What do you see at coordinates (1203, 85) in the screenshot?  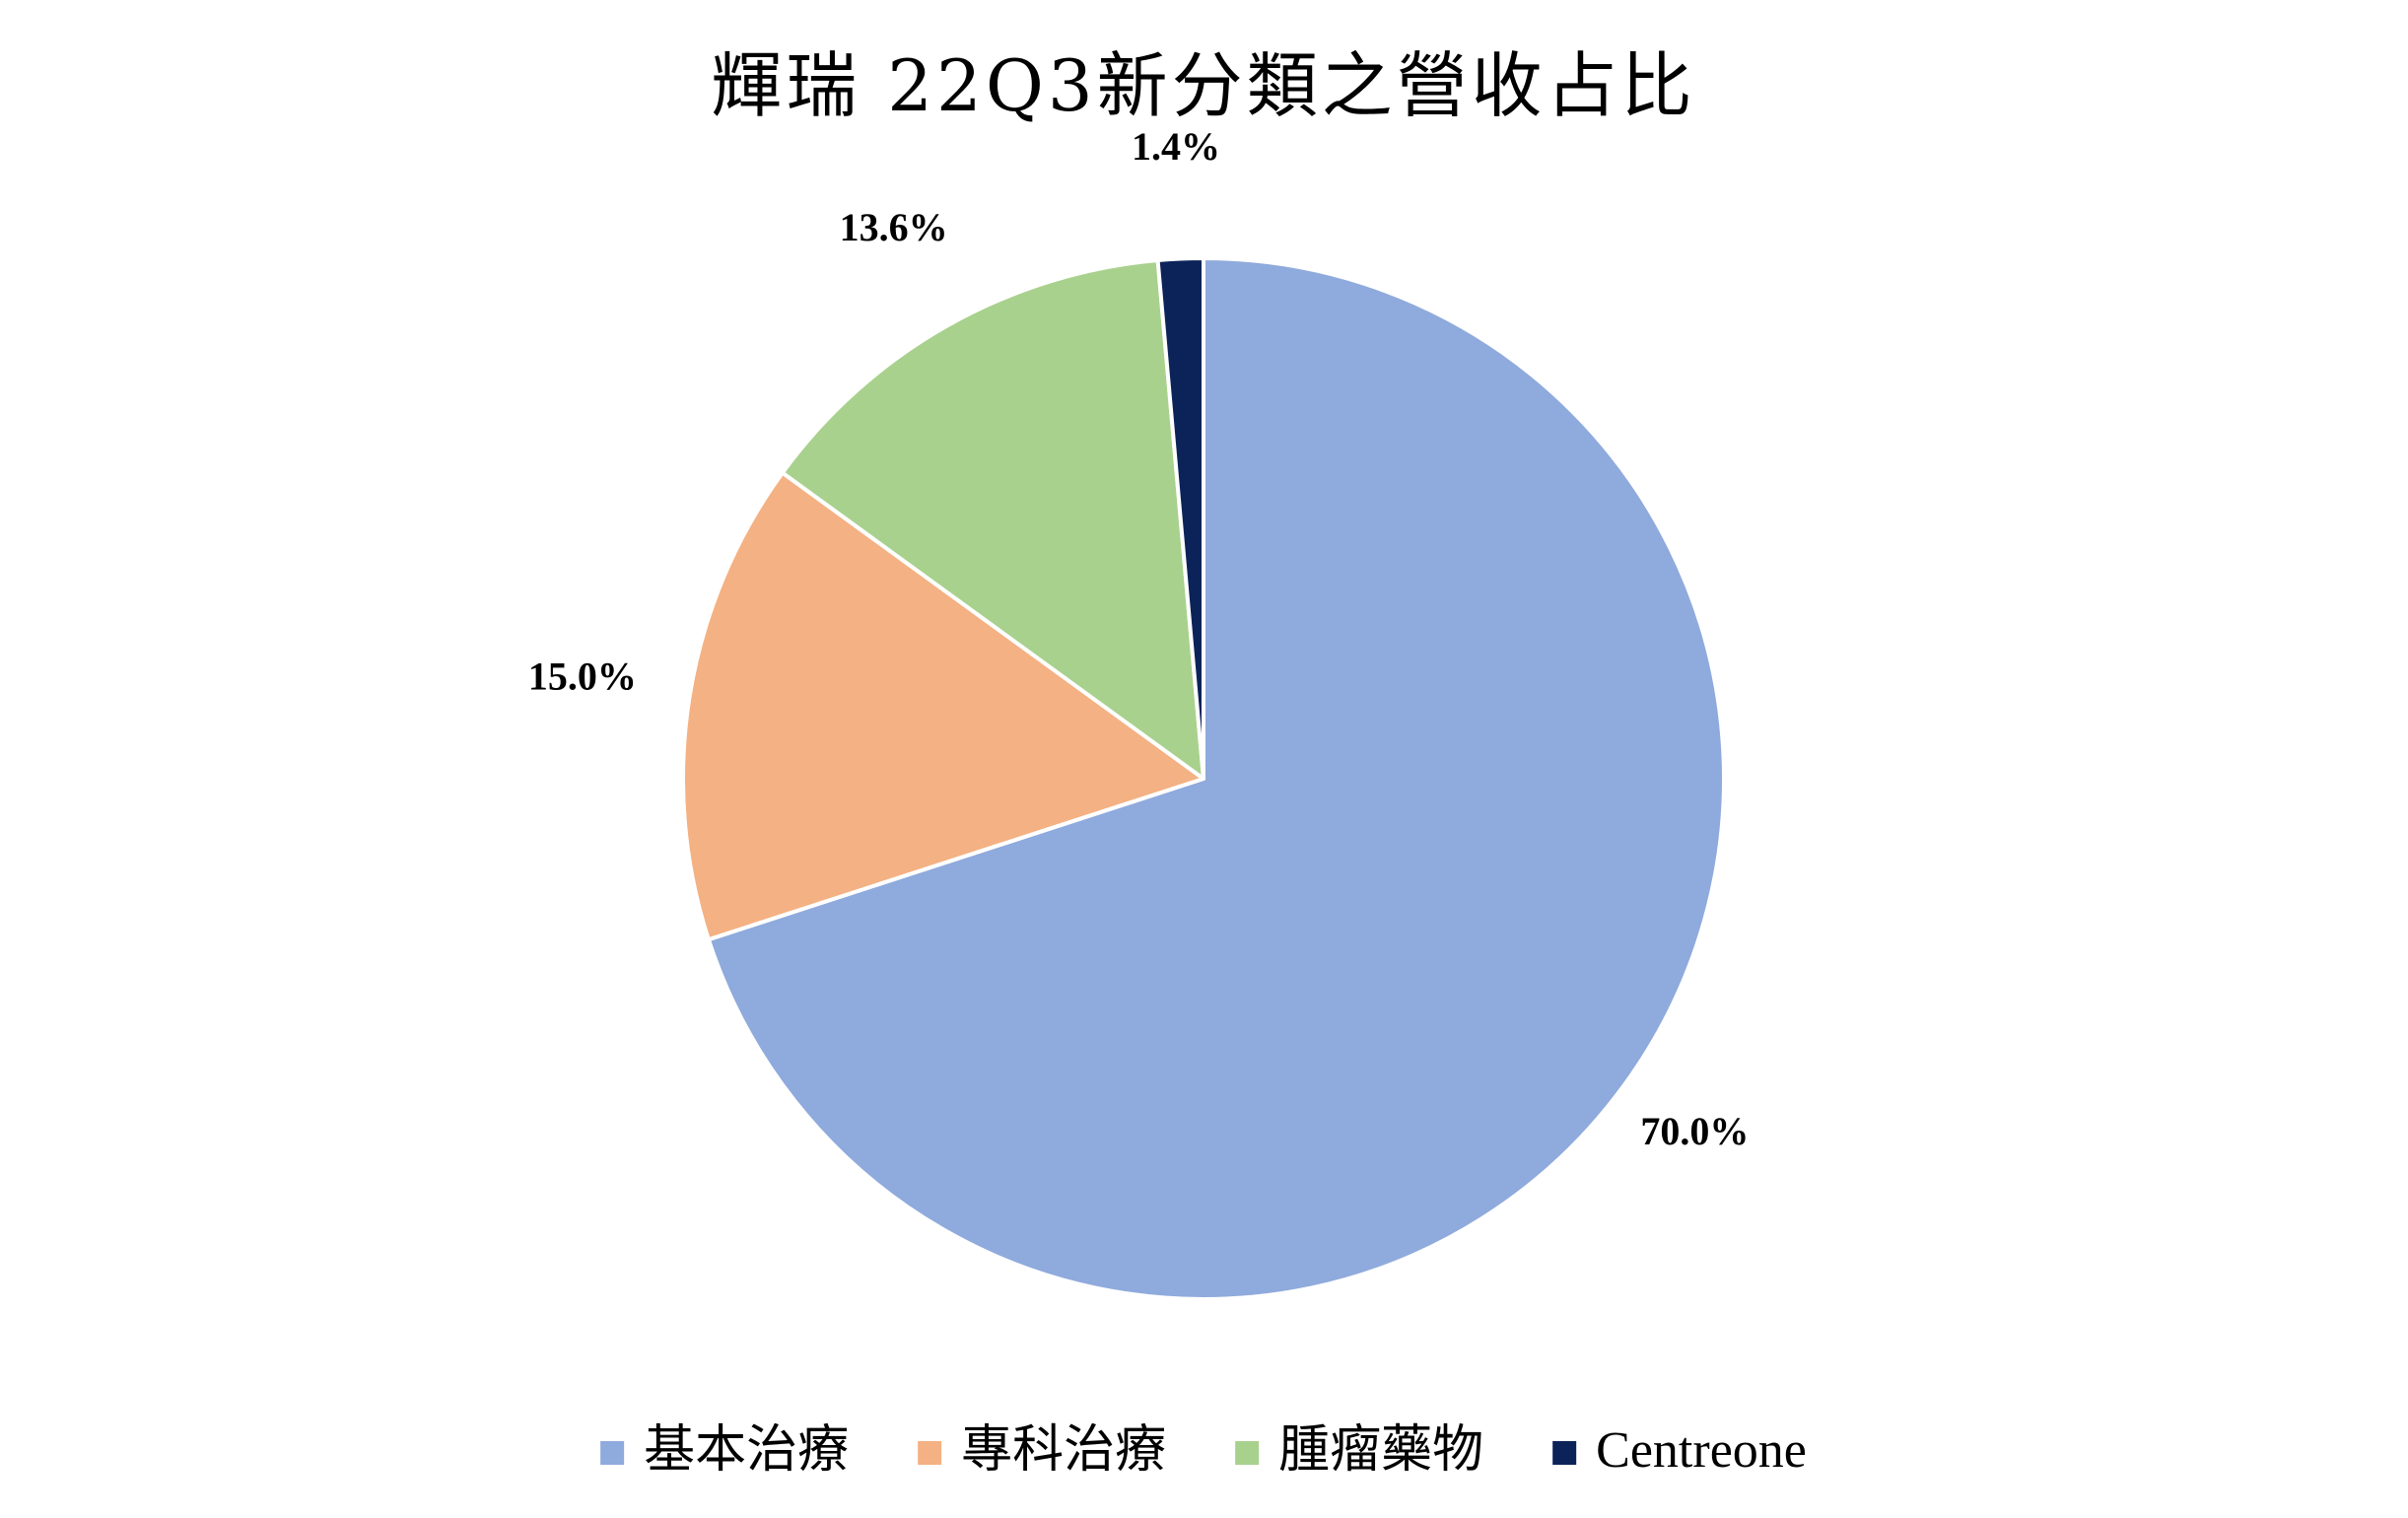 I see `chart-title: 輝瑞 22Q3新分類之營收占比` at bounding box center [1203, 85].